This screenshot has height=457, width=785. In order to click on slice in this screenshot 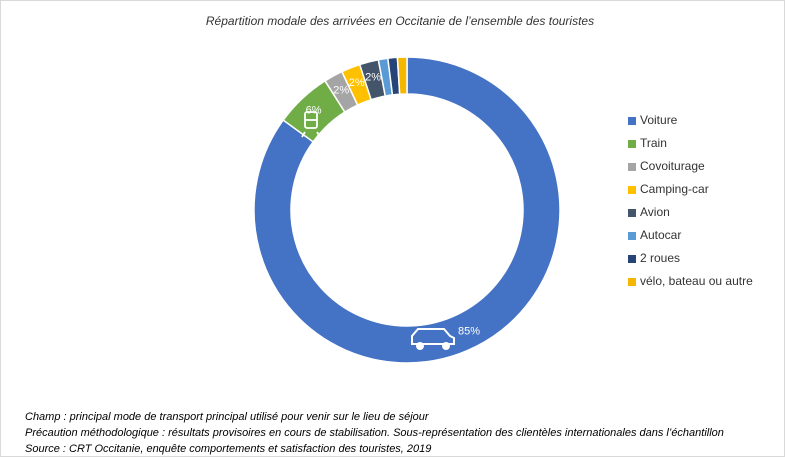, I will do `click(402, 76)`.